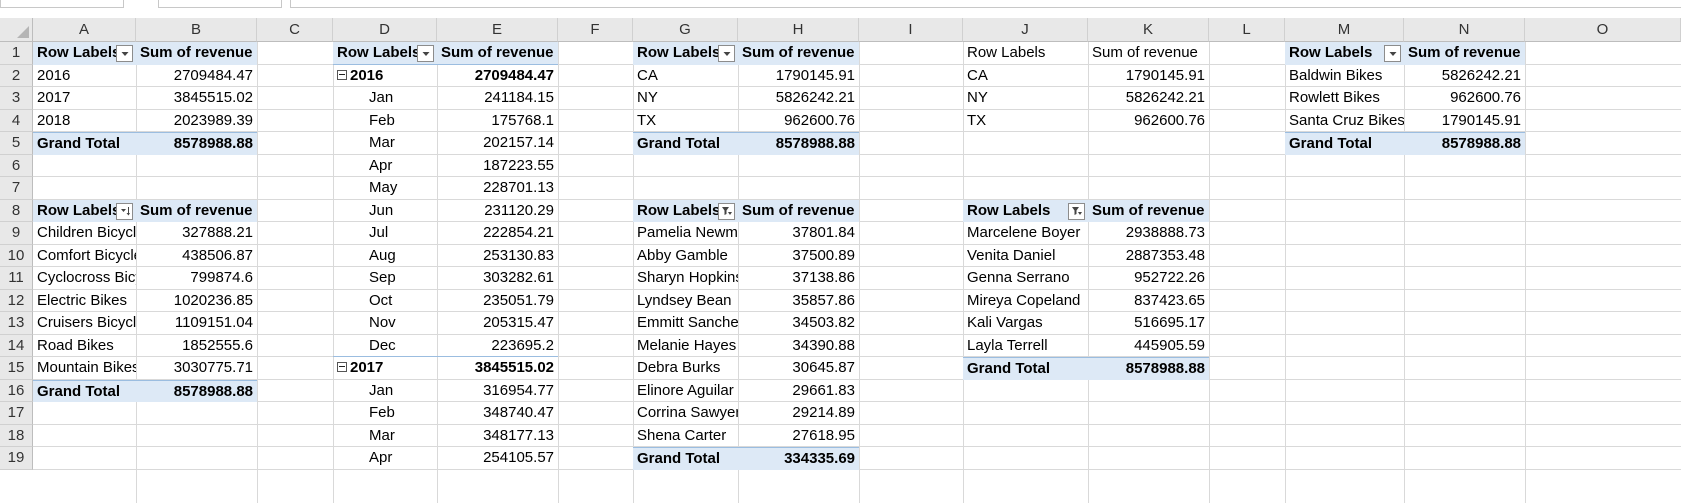  I want to click on row-header-19: 19, so click(16, 458).